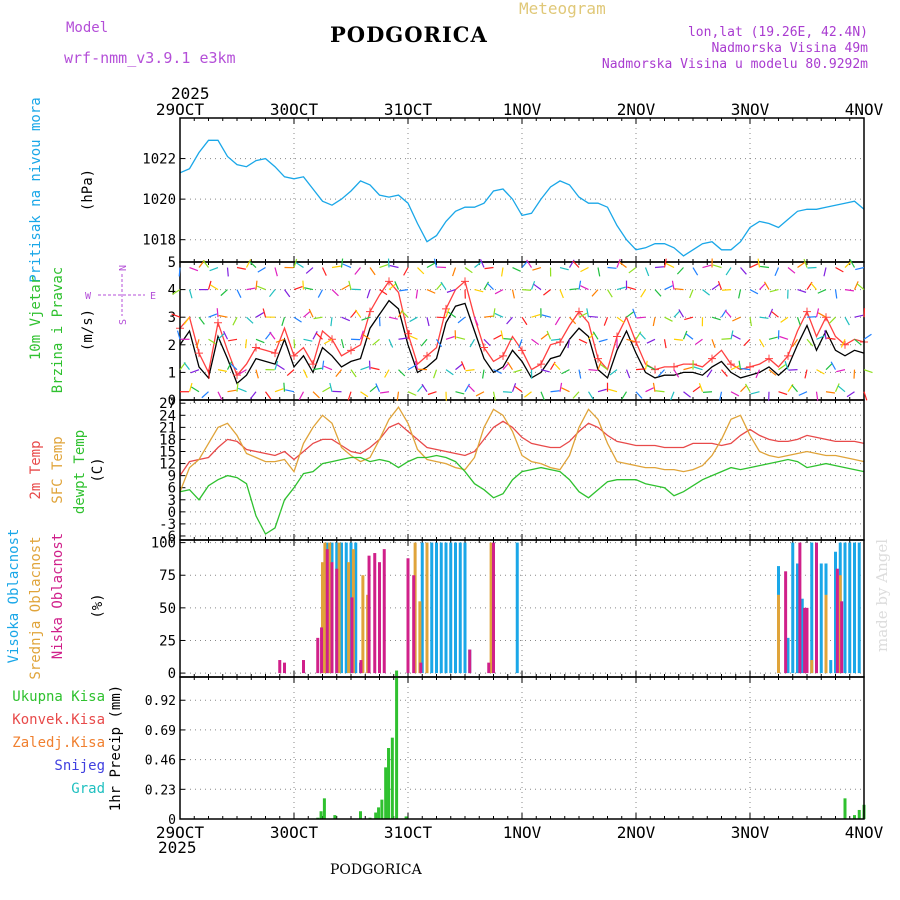 This screenshot has height=900, width=900. Describe the element at coordinates (116, 748) in the screenshot. I see `precip-unit-label: 1hr Precip (mm)` at that location.